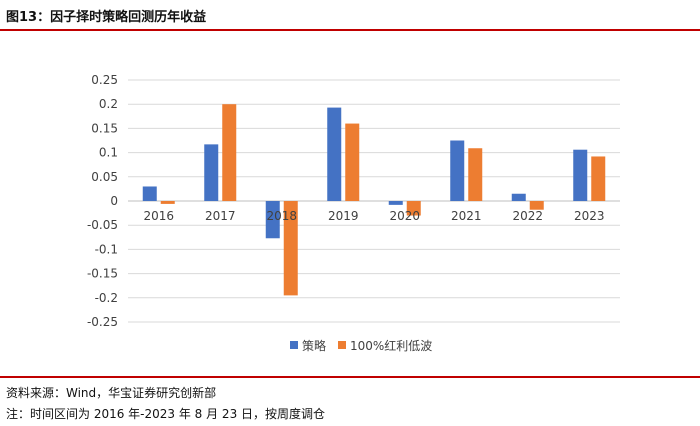 The height and width of the screenshot is (426, 700). What do you see at coordinates (294, 345) in the screenshot?
I see `legend-swatch-strategy` at bounding box center [294, 345].